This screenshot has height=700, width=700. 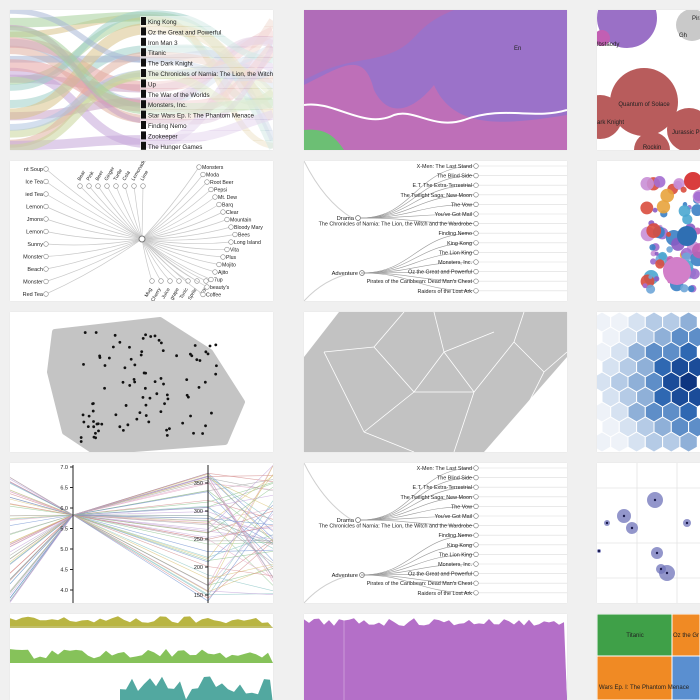 What do you see at coordinates (688, 25) in the screenshot?
I see `bubble` at bounding box center [688, 25].